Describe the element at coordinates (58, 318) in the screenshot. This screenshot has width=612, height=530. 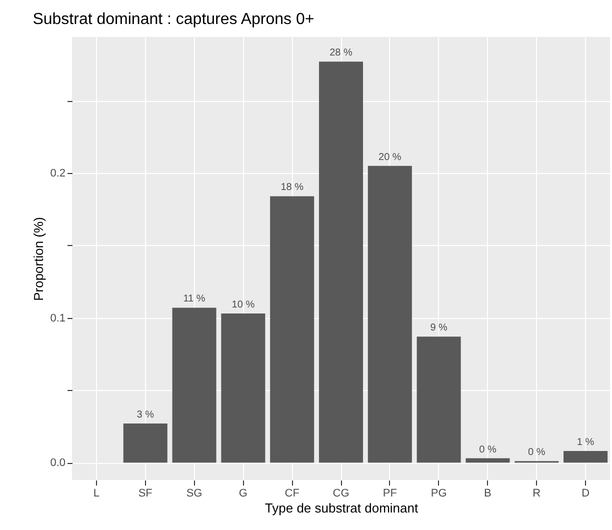
I see `y-tick-label: 0.1` at that location.